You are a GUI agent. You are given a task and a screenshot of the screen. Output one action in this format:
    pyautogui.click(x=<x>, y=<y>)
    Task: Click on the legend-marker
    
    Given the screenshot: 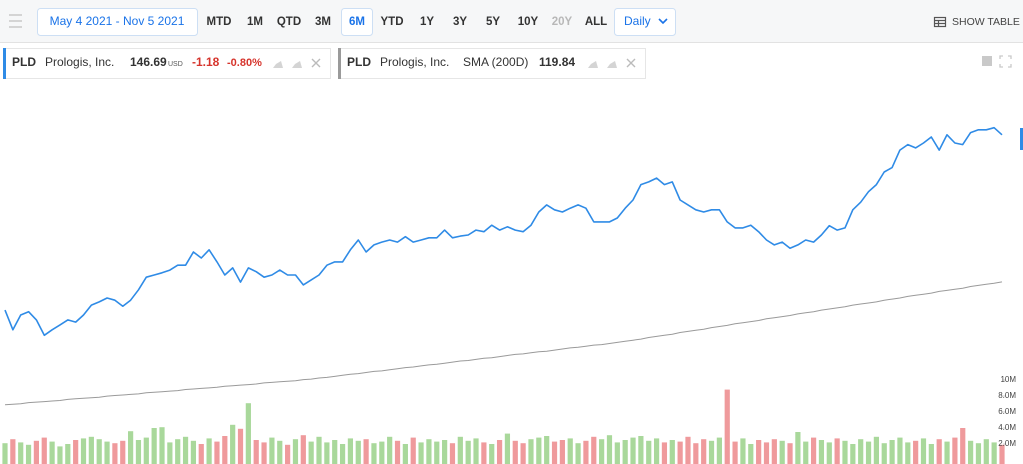 What is the action you would take?
    pyautogui.click(x=4, y=63)
    